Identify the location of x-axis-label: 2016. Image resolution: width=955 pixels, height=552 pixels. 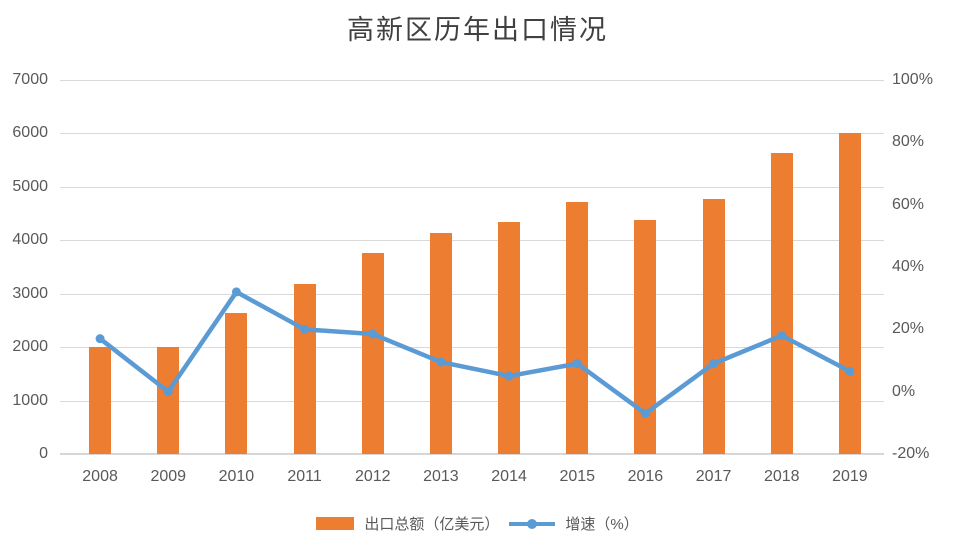
(645, 476).